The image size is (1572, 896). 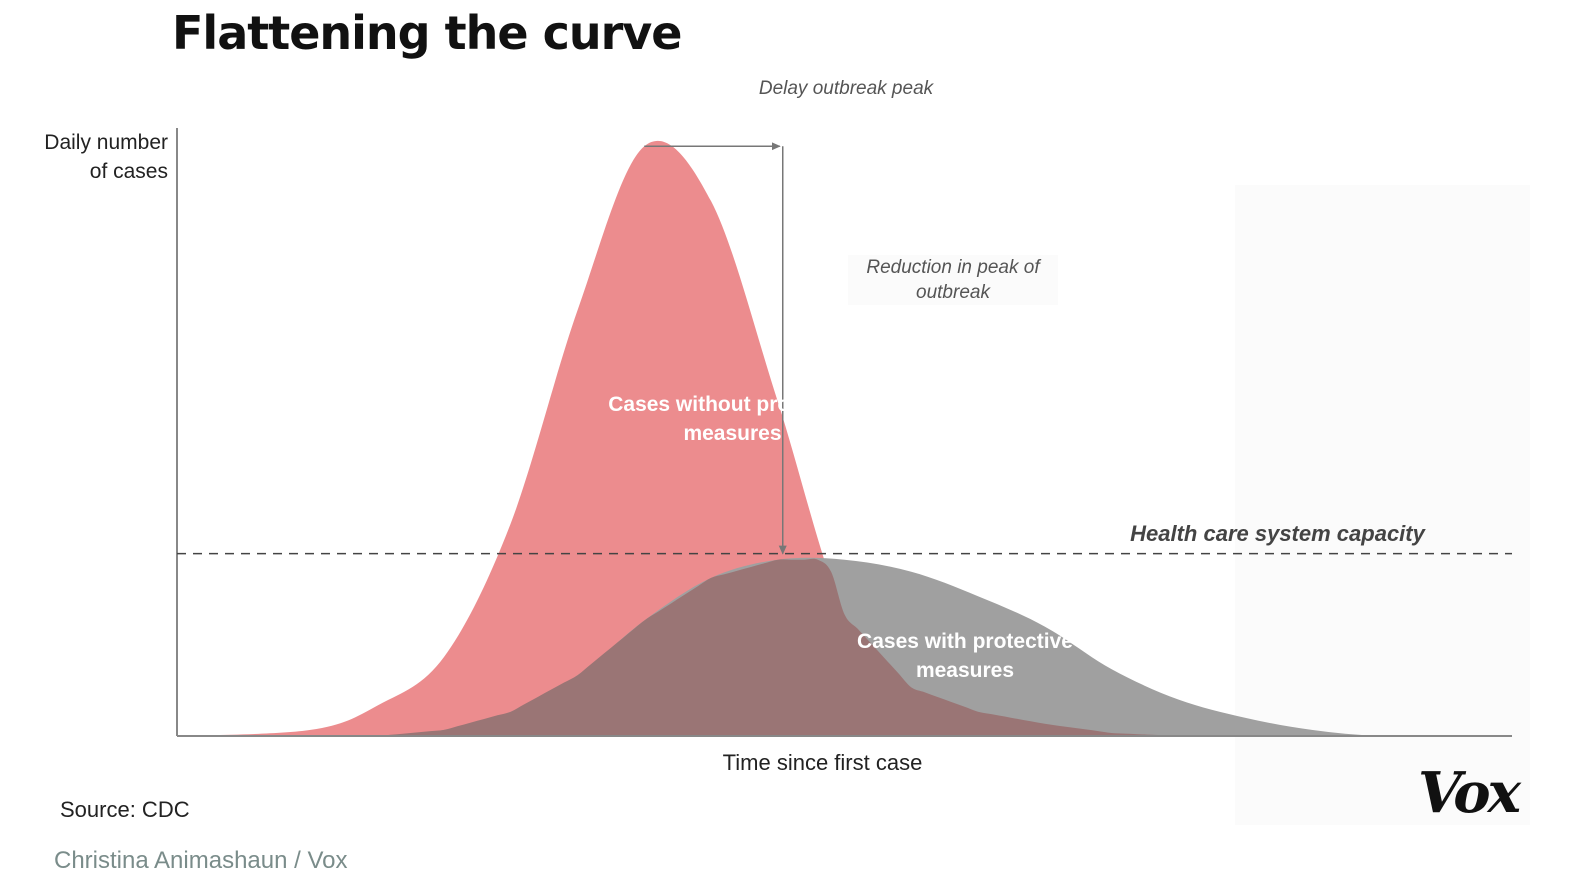 What do you see at coordinates (732, 419) in the screenshot?
I see `series-label-without-measures: Cases without protective measures` at bounding box center [732, 419].